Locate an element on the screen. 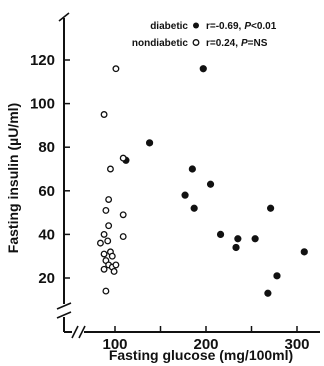 The height and width of the screenshot is (366, 324). legend-stat-diabetic: r=-0.69, P<0.01 is located at coordinates (241, 26).